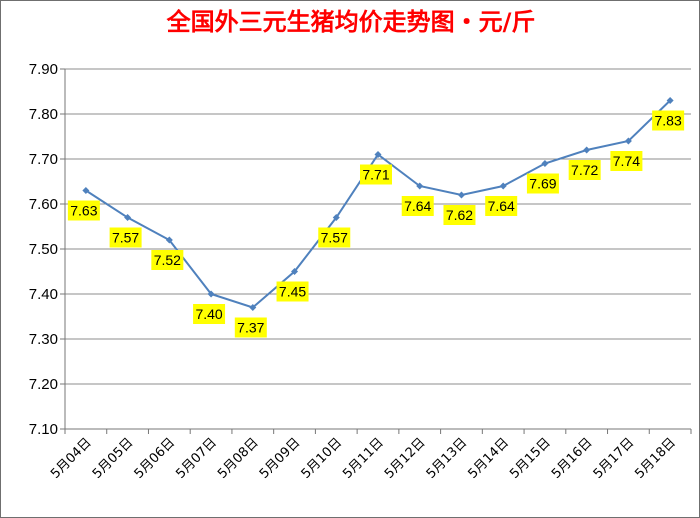 The width and height of the screenshot is (700, 518). I want to click on y-tick-label: 7.20, so click(43, 384).